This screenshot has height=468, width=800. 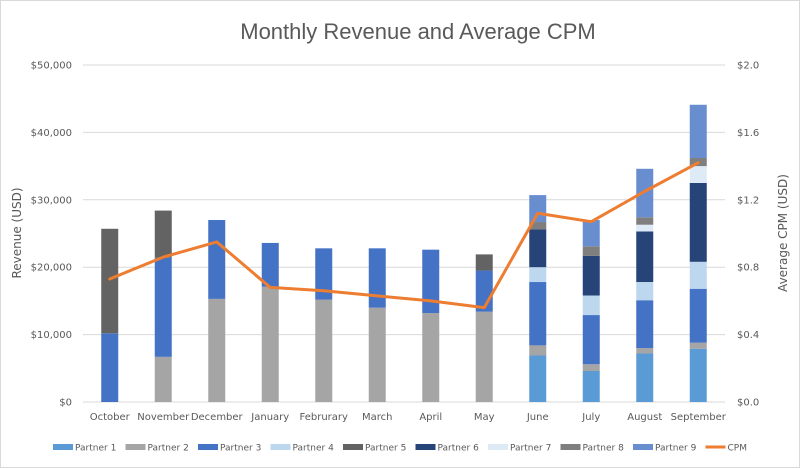 I want to click on legend-item: Partner 3, so click(x=229, y=449).